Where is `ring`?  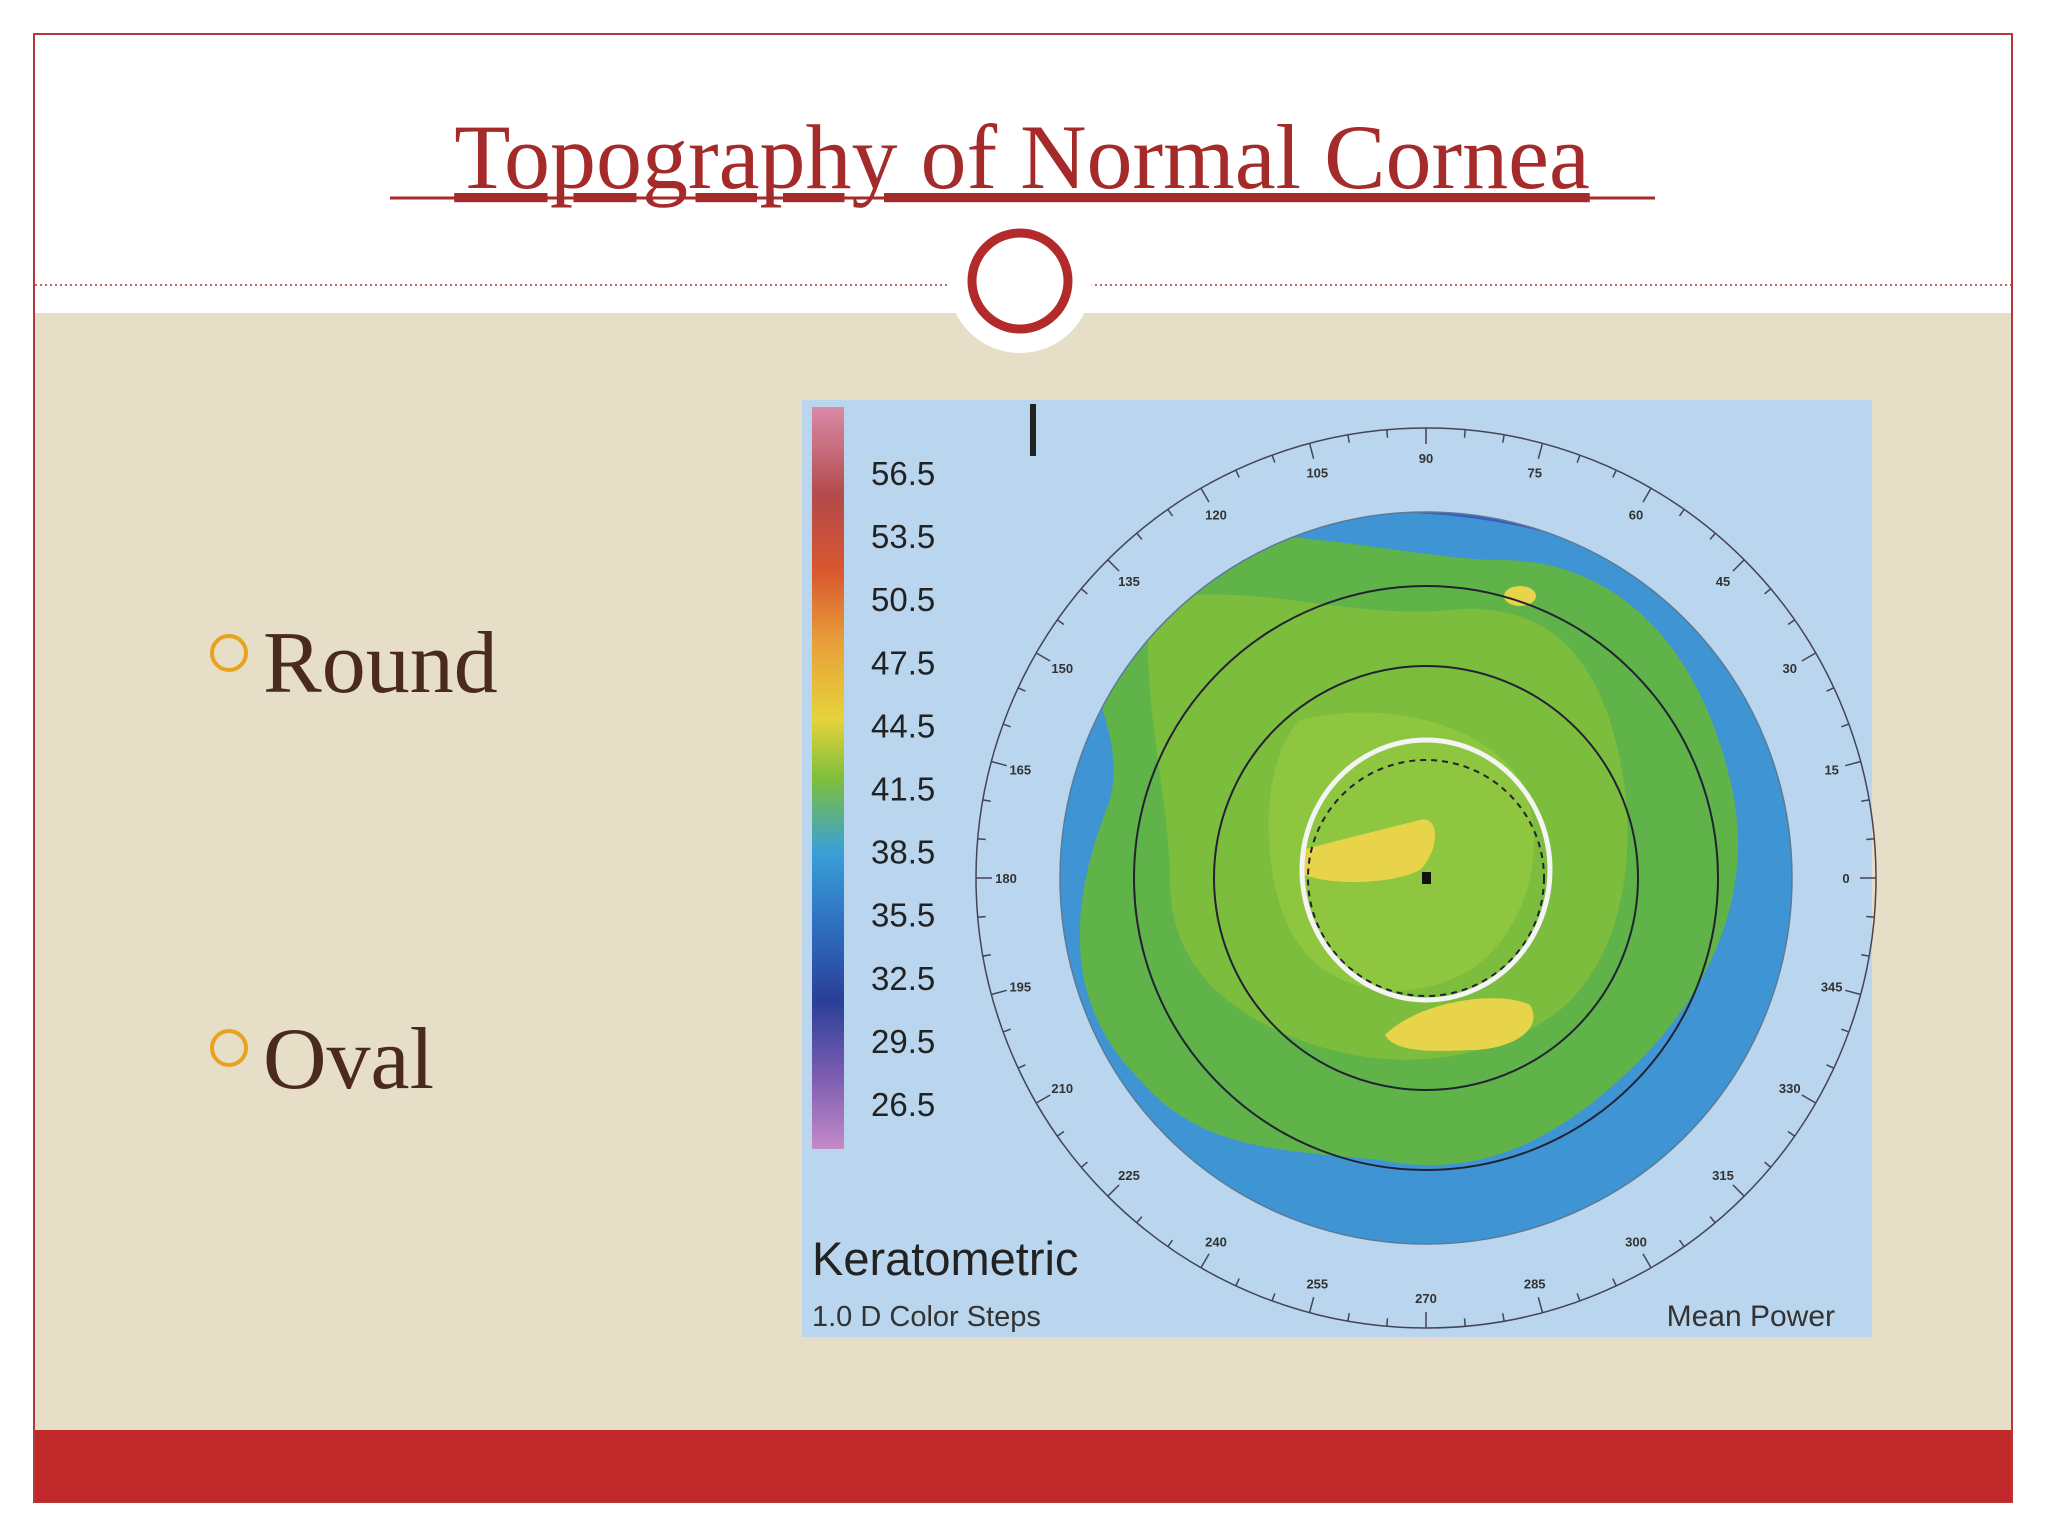
ring is located at coordinates (1426, 878).